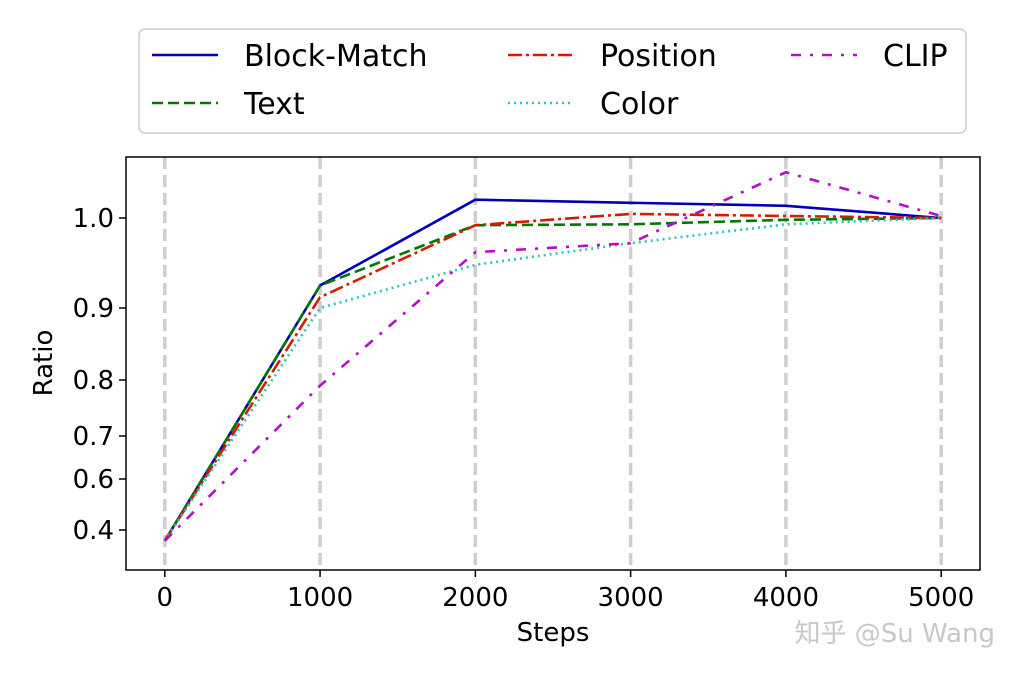  I want to click on legend-box, so click(552, 81).